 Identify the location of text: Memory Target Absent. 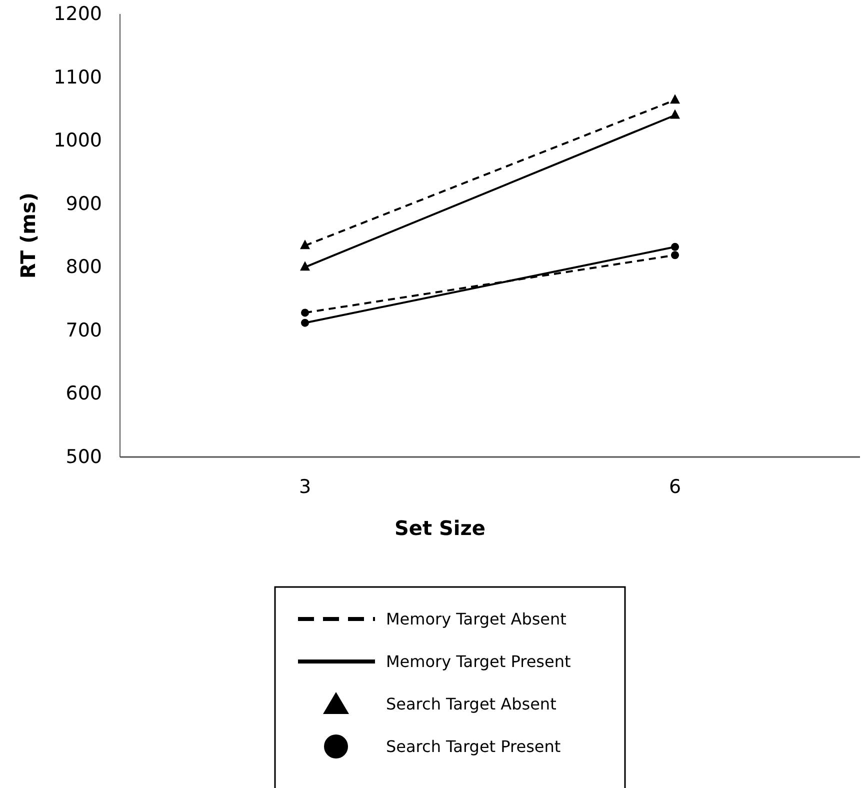
(476, 619).